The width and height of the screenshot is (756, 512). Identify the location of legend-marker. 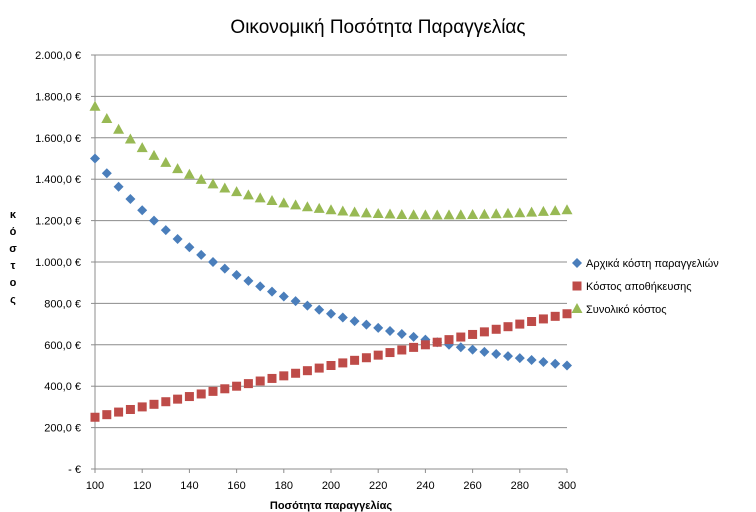
(577, 263).